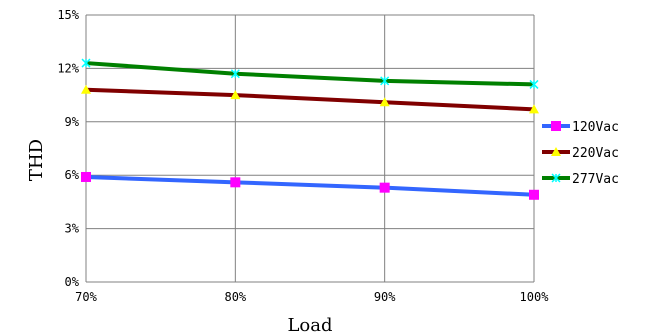 The width and height of the screenshot is (648, 335). What do you see at coordinates (72, 229) in the screenshot?
I see `y-tick-label: 3%` at bounding box center [72, 229].